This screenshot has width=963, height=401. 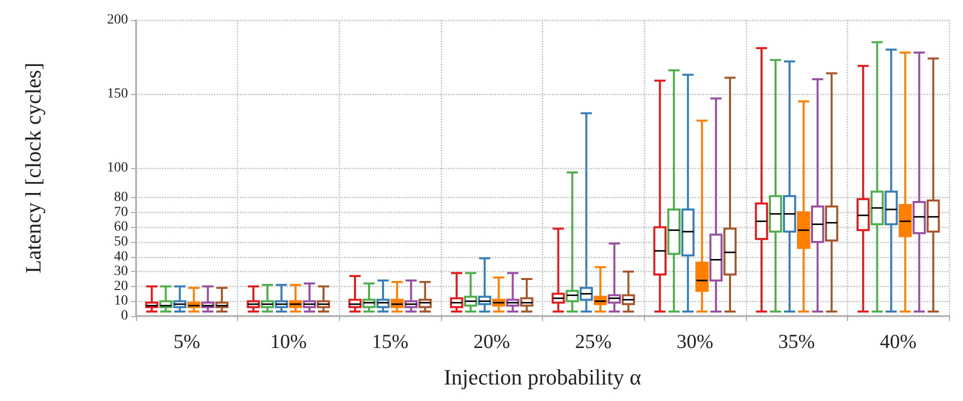 What do you see at coordinates (117, 168) in the screenshot?
I see `y-tick-label: 100` at bounding box center [117, 168].